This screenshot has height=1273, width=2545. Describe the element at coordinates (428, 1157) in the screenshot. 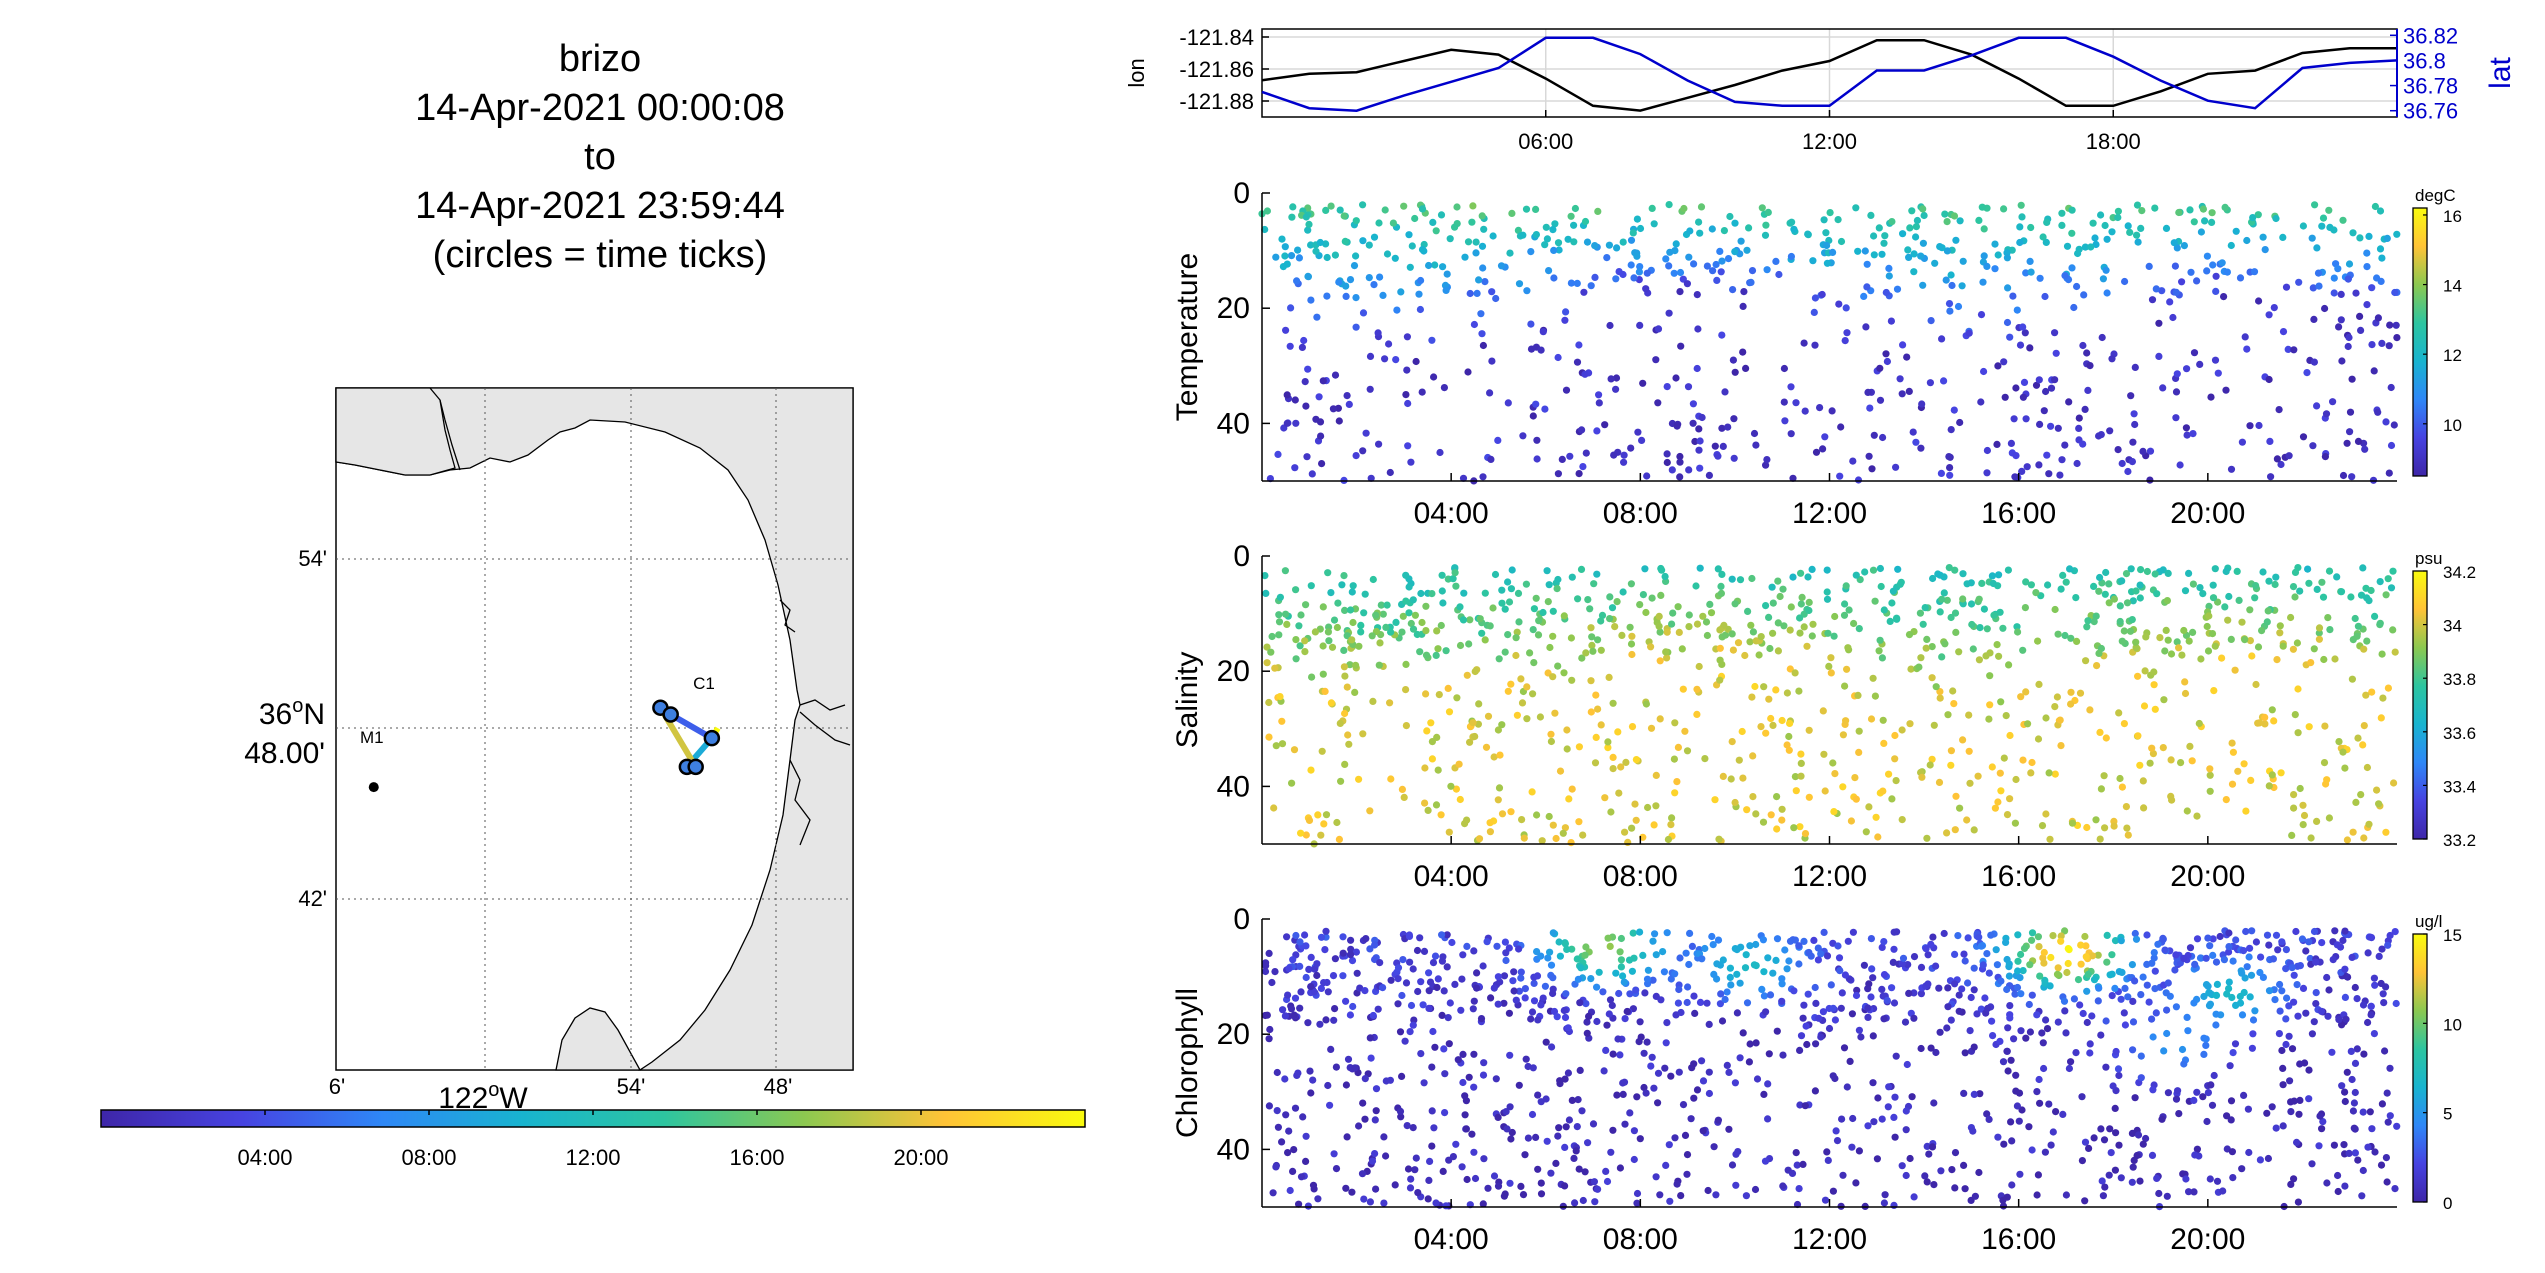

I see `time-colorbar-tick-label: 08:00` at that location.